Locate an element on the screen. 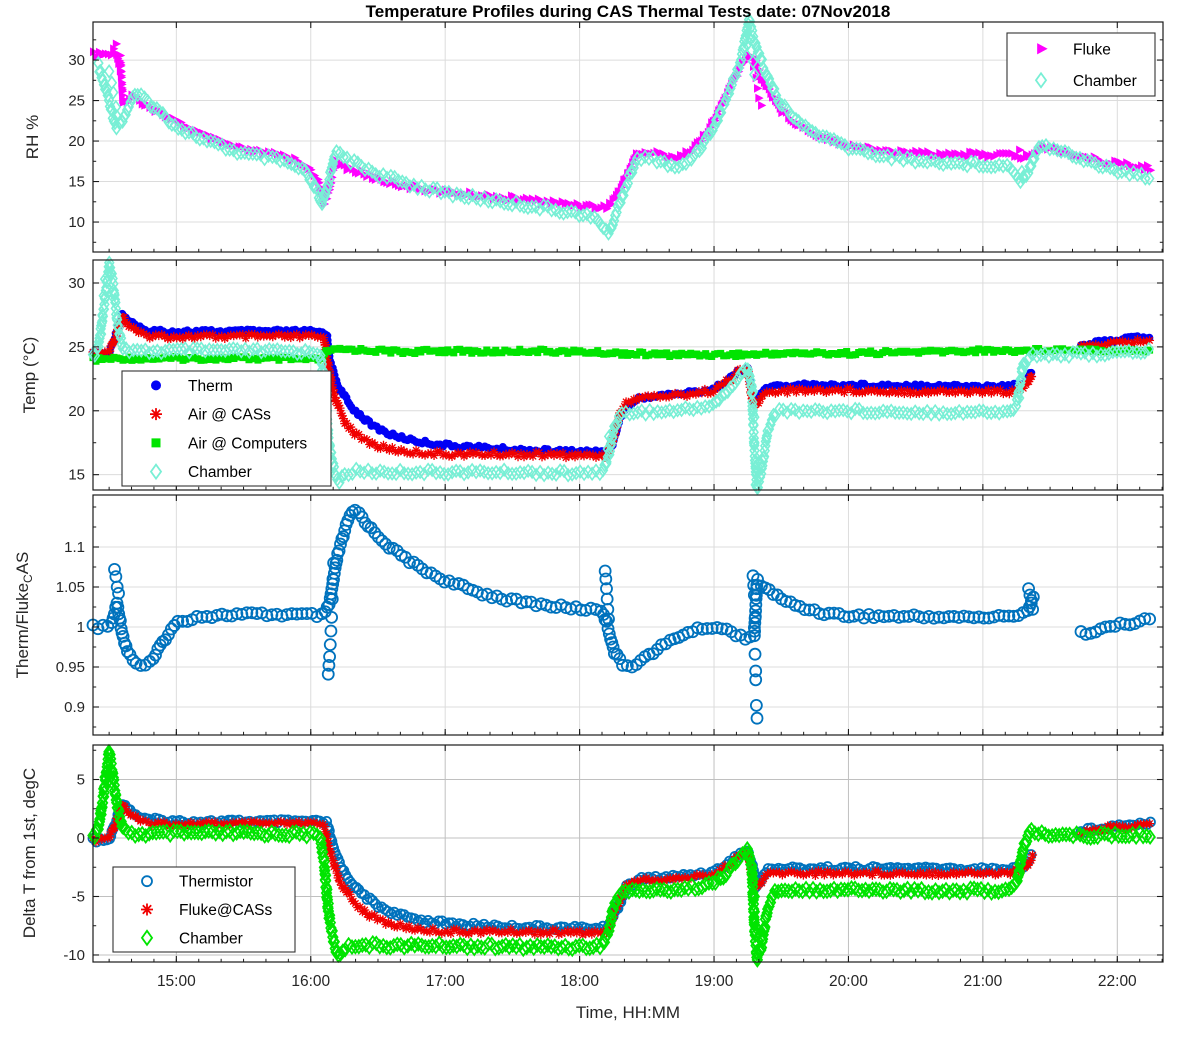 Image resolution: width=1200 pixels, height=1050 pixels. legend-marker-circle-fill is located at coordinates (156, 385).